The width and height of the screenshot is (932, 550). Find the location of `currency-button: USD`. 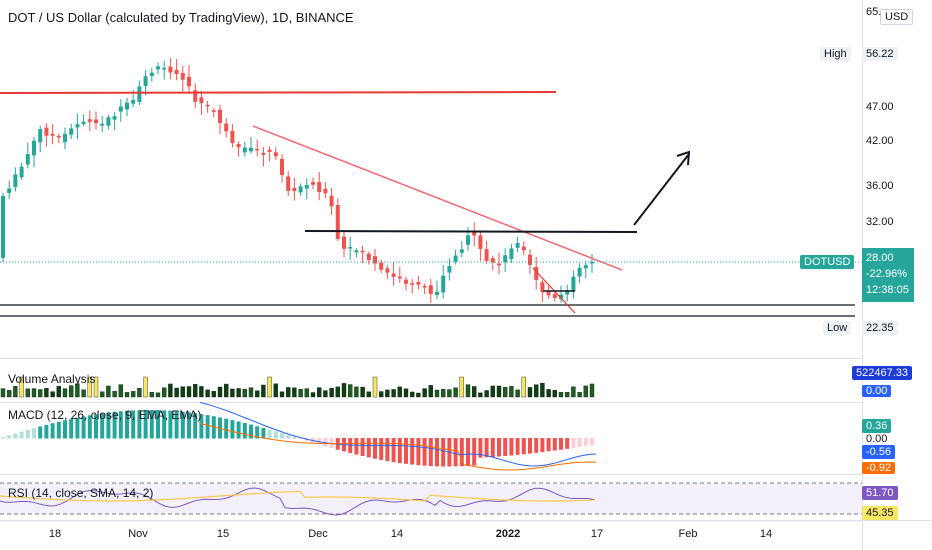

currency-button: USD is located at coordinates (897, 17).